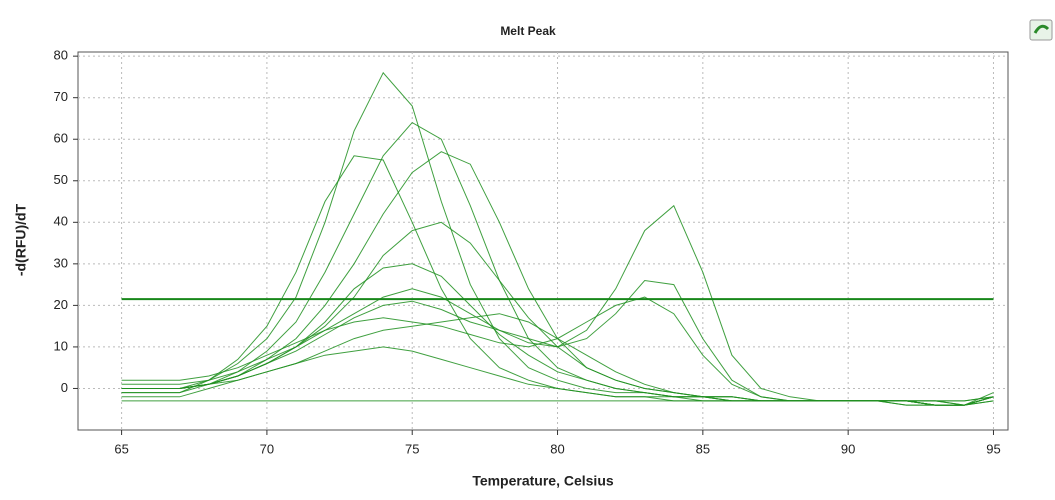 This screenshot has width=1055, height=500. I want to click on y-tick-label: 20, so click(61, 304).